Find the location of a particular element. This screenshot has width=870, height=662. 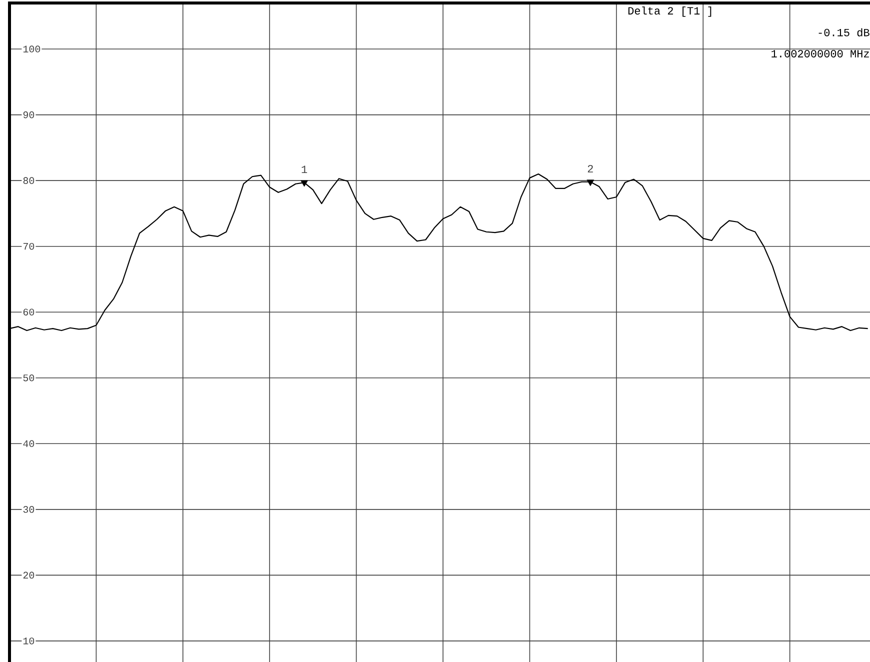

y-tick-label: 40 is located at coordinates (28, 444).